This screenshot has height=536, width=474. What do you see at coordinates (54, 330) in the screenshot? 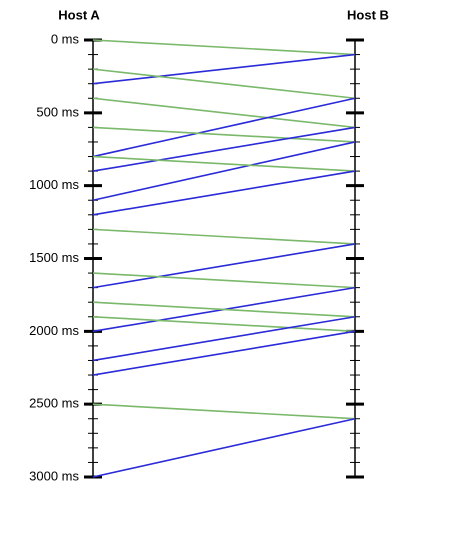
I see `tick-label: 2000 ms` at bounding box center [54, 330].